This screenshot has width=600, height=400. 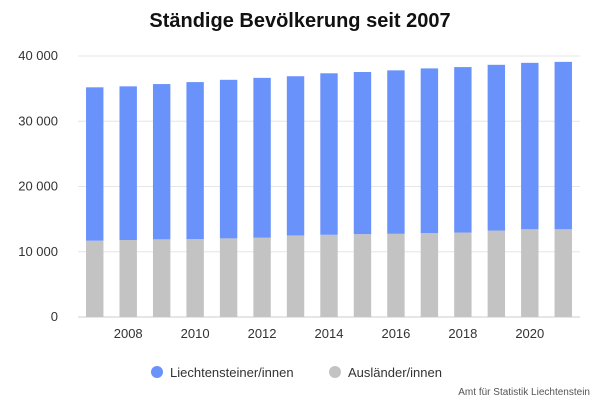 I want to click on chart-title: Ständige Bevölkerung seit 2007, so click(x=299, y=21).